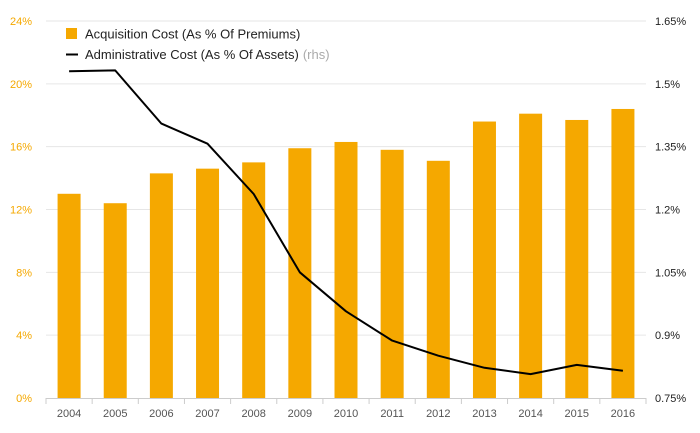 The width and height of the screenshot is (700, 433). Describe the element at coordinates (71, 33) in the screenshot. I see `legend-swatch-bar` at that location.